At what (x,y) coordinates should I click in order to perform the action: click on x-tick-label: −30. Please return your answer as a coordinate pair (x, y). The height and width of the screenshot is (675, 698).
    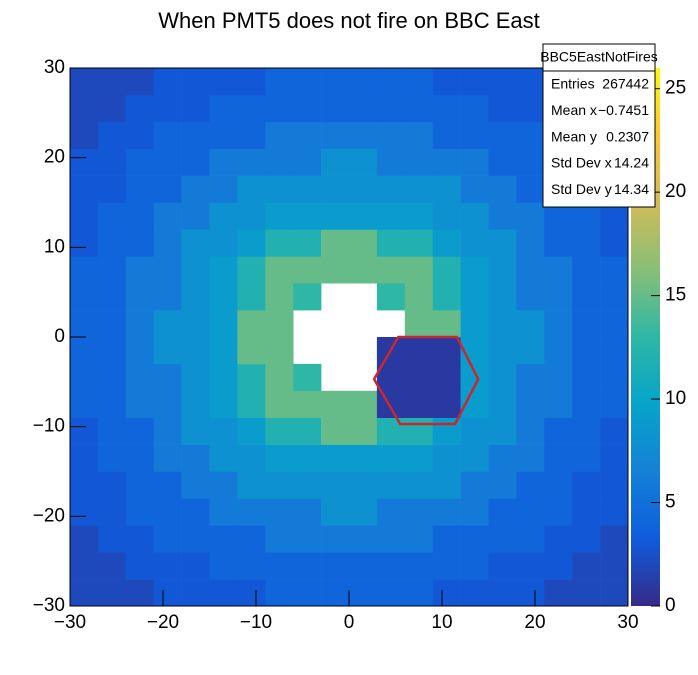
    Looking at the image, I should click on (70, 622).